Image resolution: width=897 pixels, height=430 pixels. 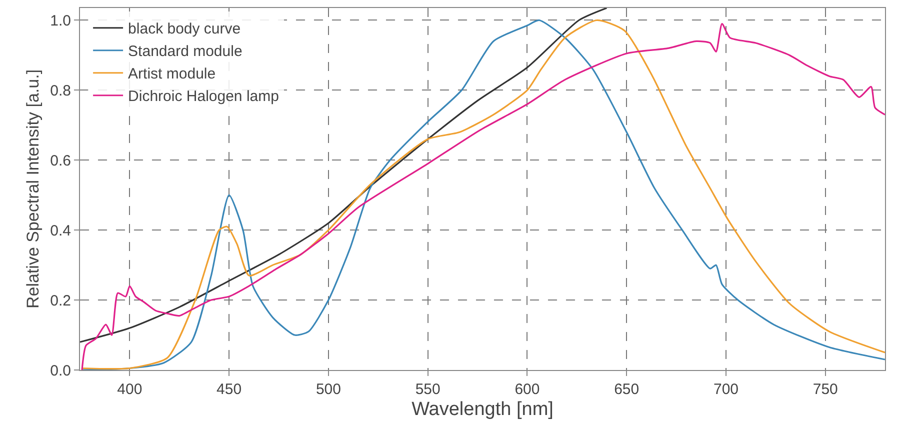 I want to click on y-tick-label: 0.0, so click(x=60, y=371).